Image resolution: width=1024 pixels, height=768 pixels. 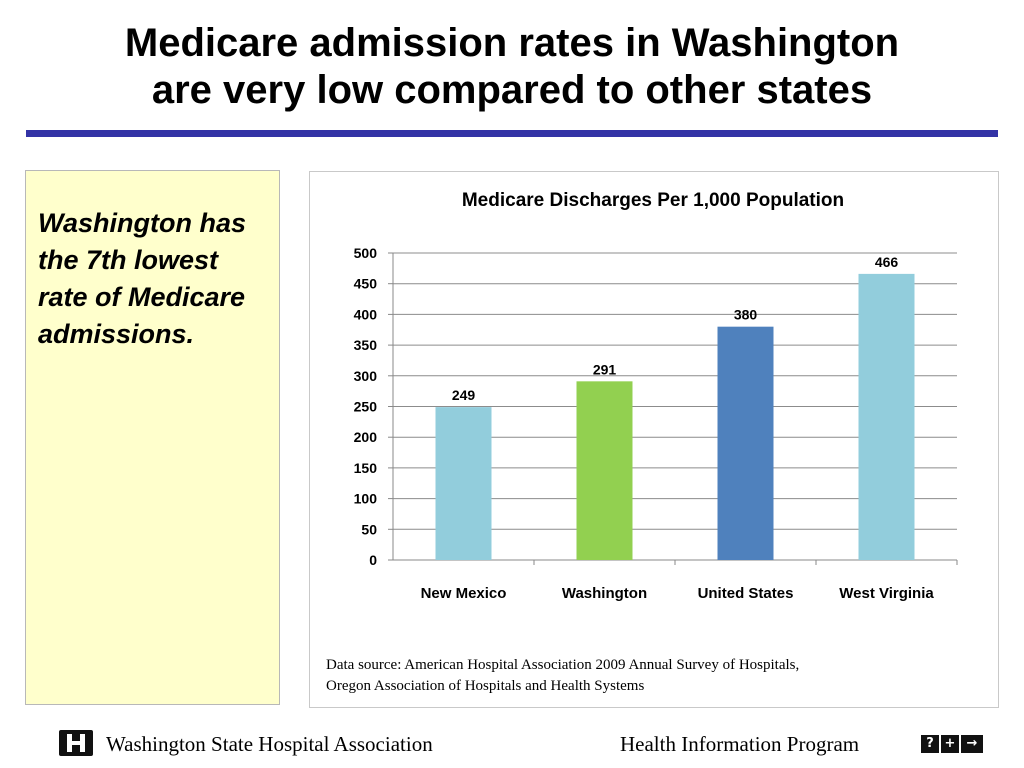 What do you see at coordinates (512, 43) in the screenshot?
I see `title-line: Medicare admission rates in Washington` at bounding box center [512, 43].